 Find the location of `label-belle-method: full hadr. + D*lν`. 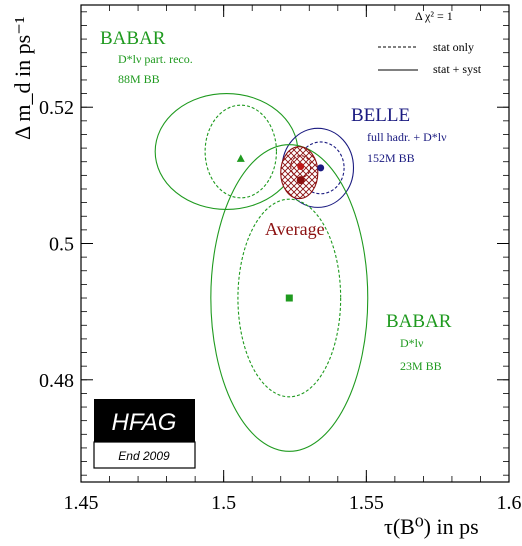

label-belle-method: full hadr. + D*lν is located at coordinates (407, 137).